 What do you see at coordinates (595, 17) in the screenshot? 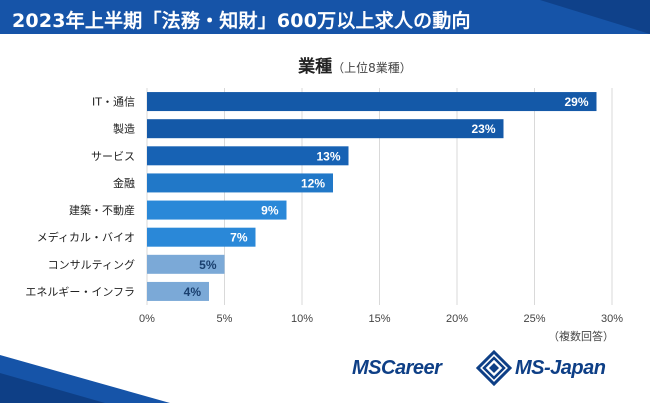
I see `header-decoration` at bounding box center [595, 17].